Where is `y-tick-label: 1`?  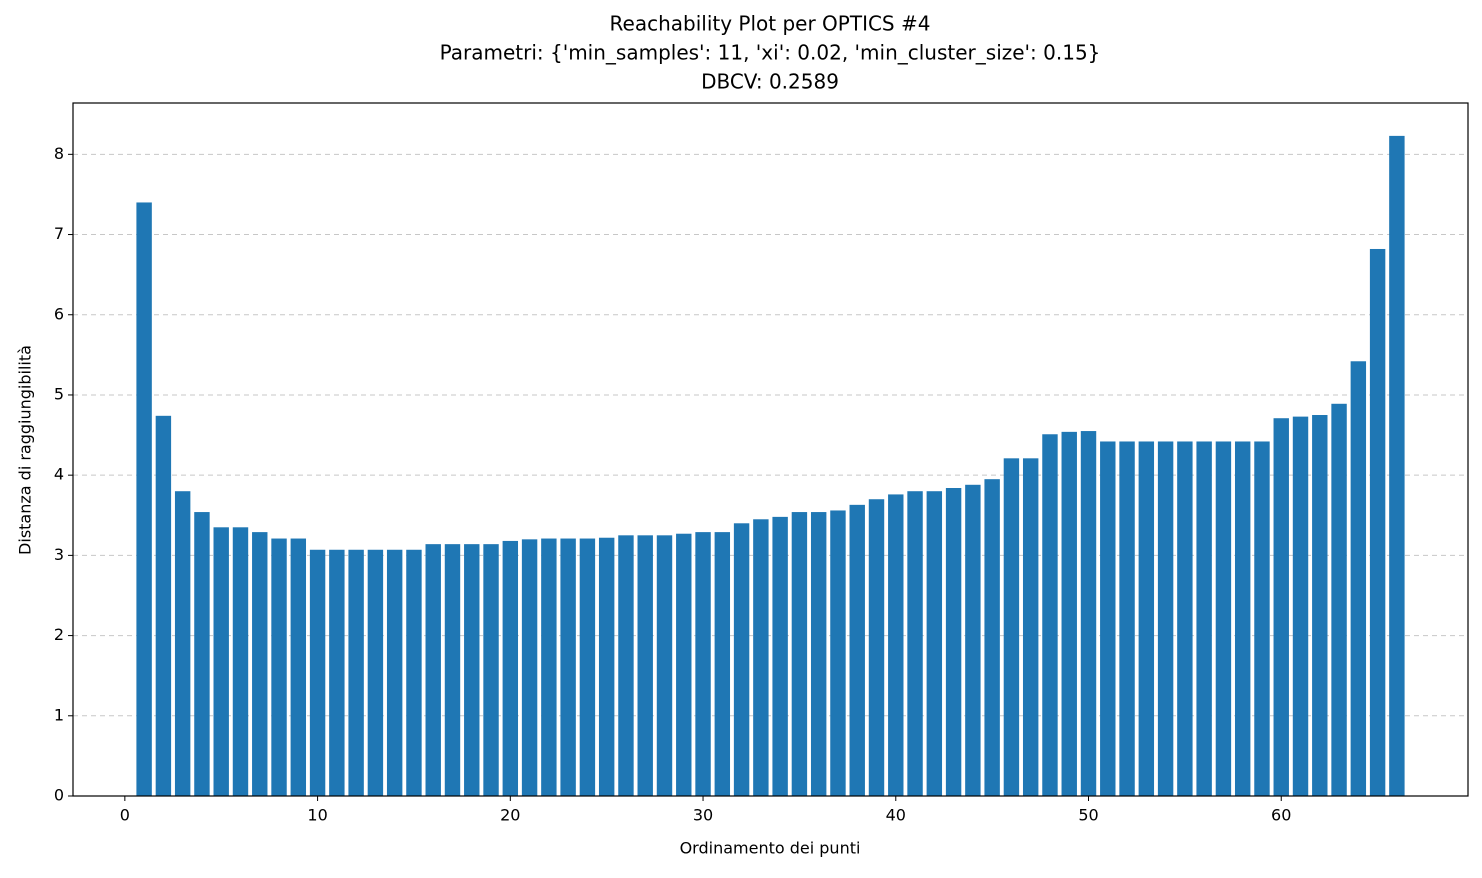
y-tick-label: 1 is located at coordinates (59, 714).